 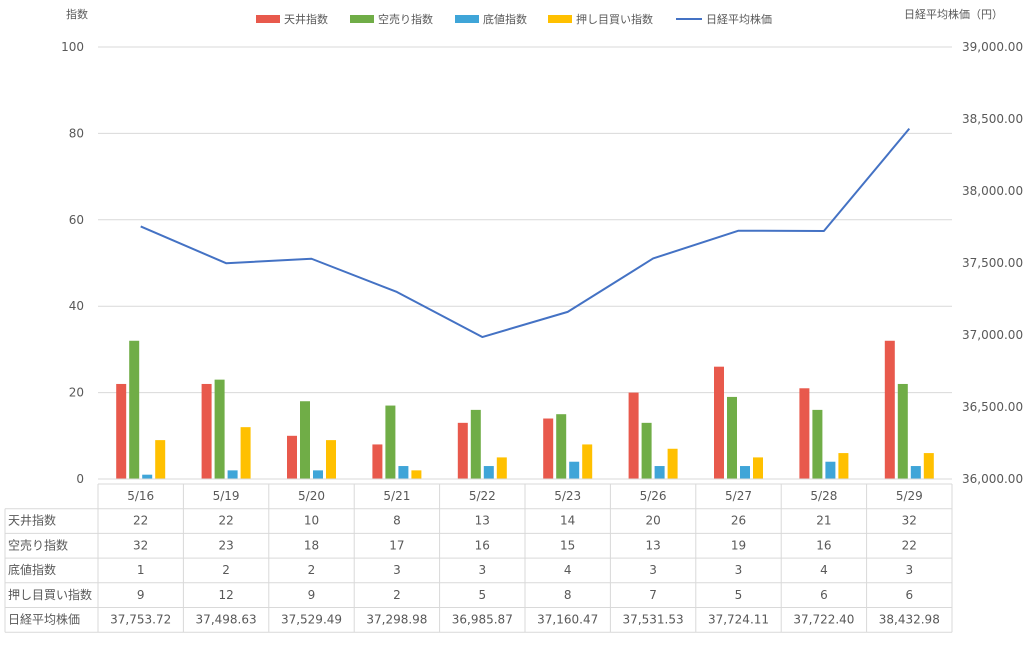 What do you see at coordinates (823, 620) in the screenshot?
I see `table-cell: 37,722.40` at bounding box center [823, 620].